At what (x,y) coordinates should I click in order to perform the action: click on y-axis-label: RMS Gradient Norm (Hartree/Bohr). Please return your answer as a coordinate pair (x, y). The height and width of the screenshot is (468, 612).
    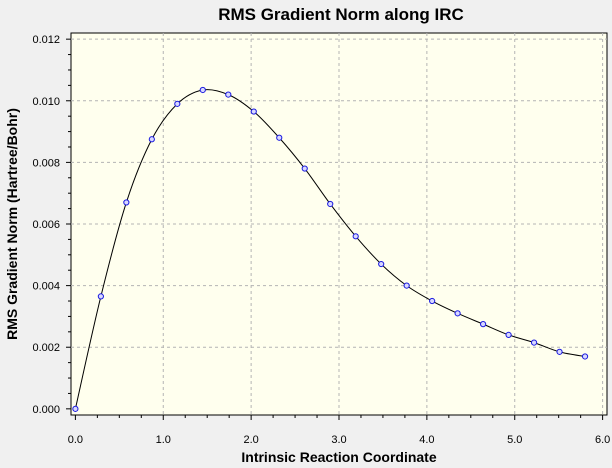
    Looking at the image, I should click on (12, 224).